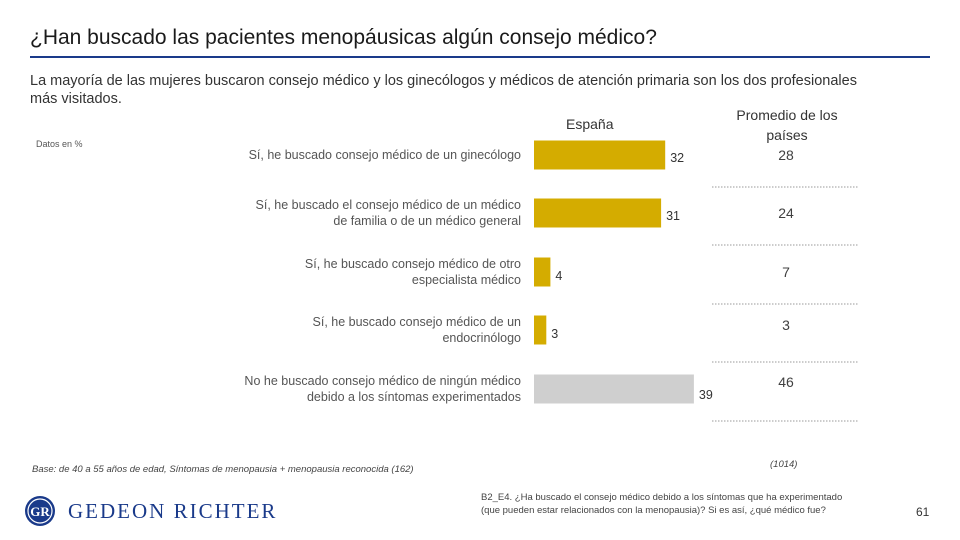  Describe the element at coordinates (673, 216) in the screenshot. I see `bar-value-label: 31` at that location.